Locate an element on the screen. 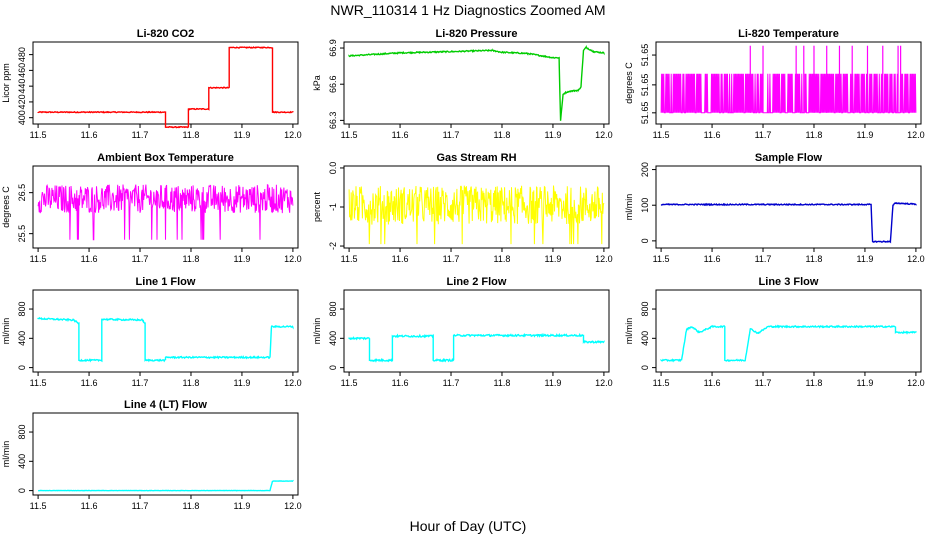  panel-title: Line 4 (LT) Flow is located at coordinates (165, 405).